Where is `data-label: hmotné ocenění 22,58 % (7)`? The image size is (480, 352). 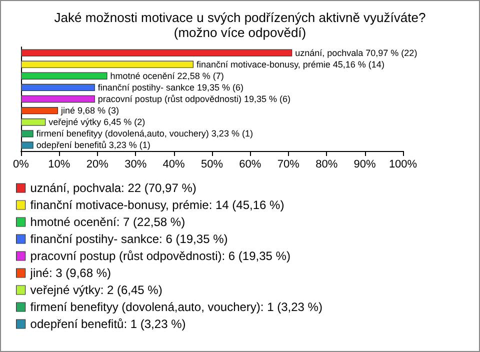 data-label: hmotné ocenění 22,58 % (7) is located at coordinates (167, 75).